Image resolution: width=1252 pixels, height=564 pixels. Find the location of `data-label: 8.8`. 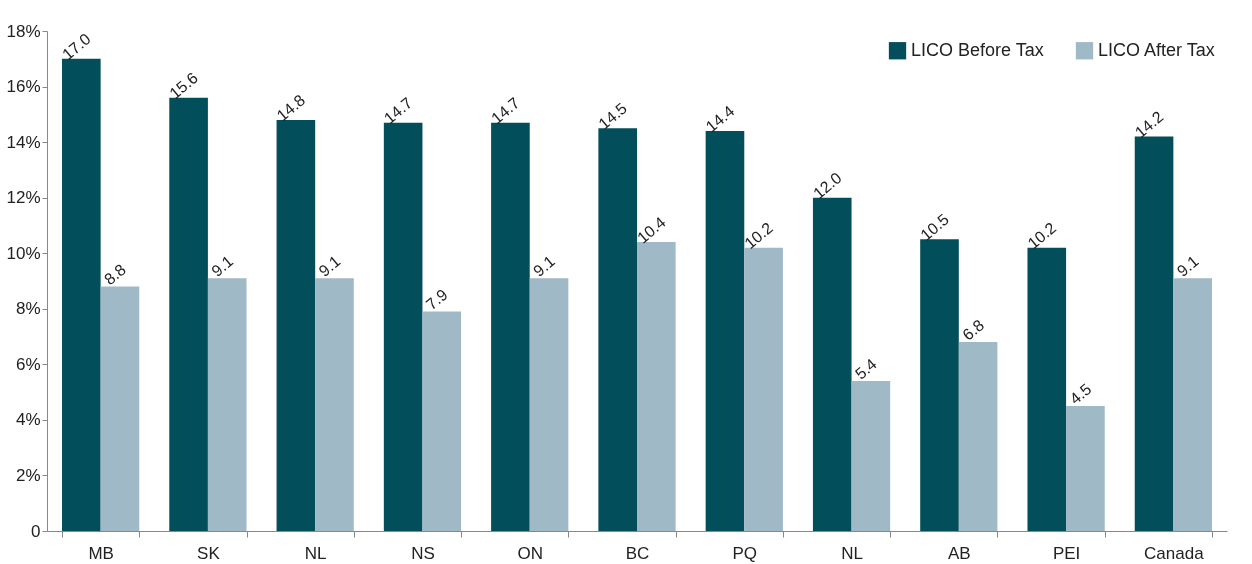

data-label: 8.8 is located at coordinates (115, 274).